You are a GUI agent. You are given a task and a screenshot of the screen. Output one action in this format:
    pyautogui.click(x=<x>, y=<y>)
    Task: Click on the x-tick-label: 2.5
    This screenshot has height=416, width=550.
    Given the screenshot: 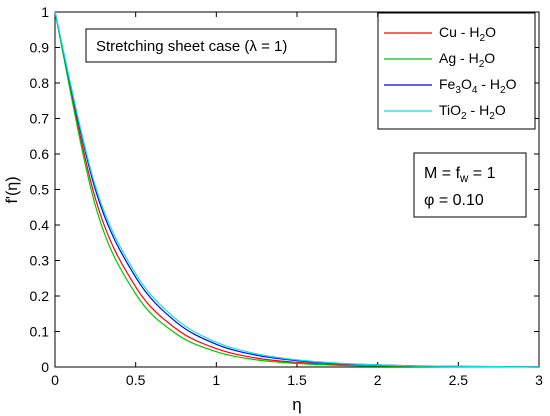 What is the action you would take?
    pyautogui.click(x=459, y=380)
    